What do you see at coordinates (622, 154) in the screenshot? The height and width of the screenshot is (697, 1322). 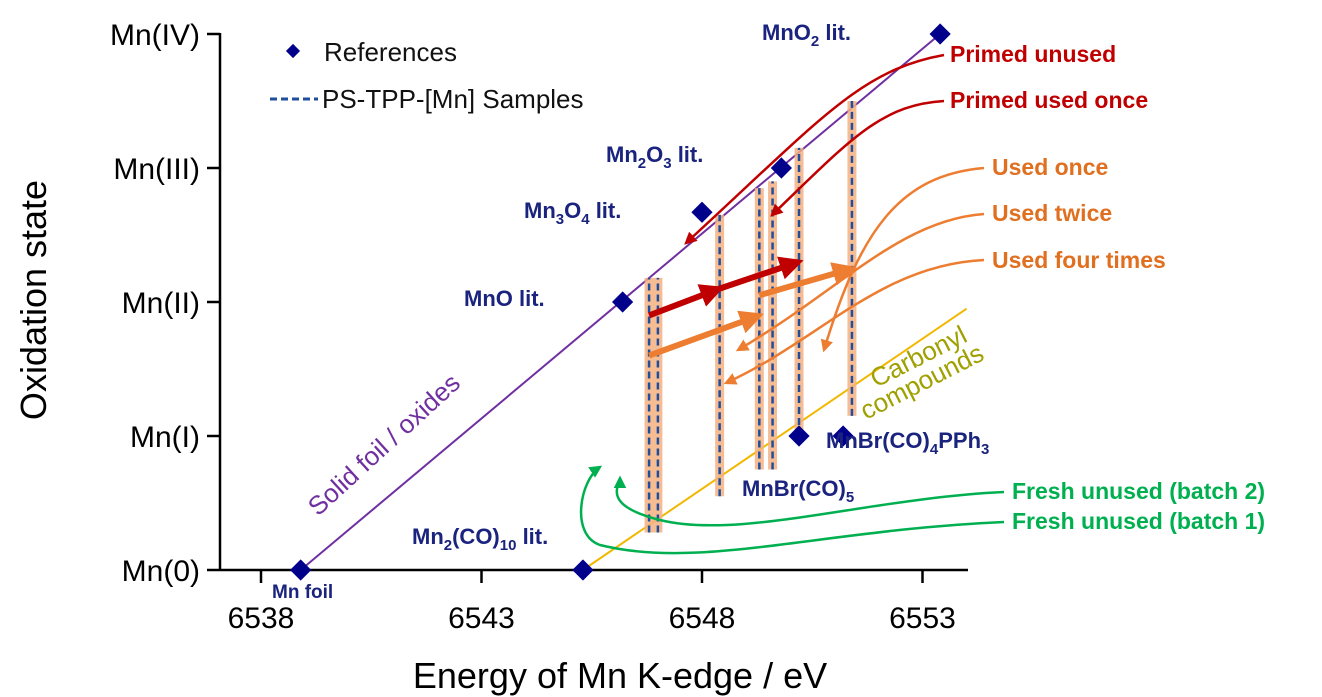 I see `label-mn2o3-a: Mn` at bounding box center [622, 154].